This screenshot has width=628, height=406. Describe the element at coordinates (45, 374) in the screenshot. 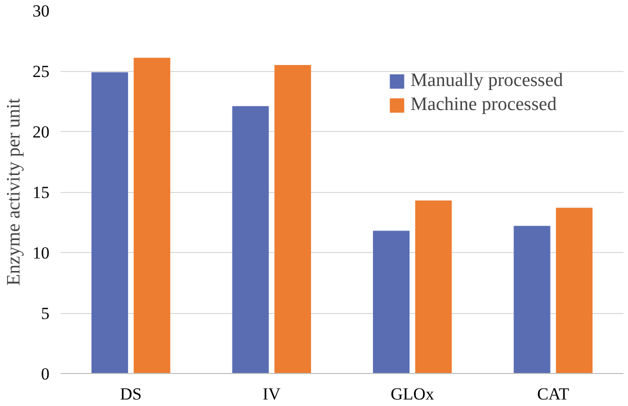

I see `y-tick-label: 0` at that location.